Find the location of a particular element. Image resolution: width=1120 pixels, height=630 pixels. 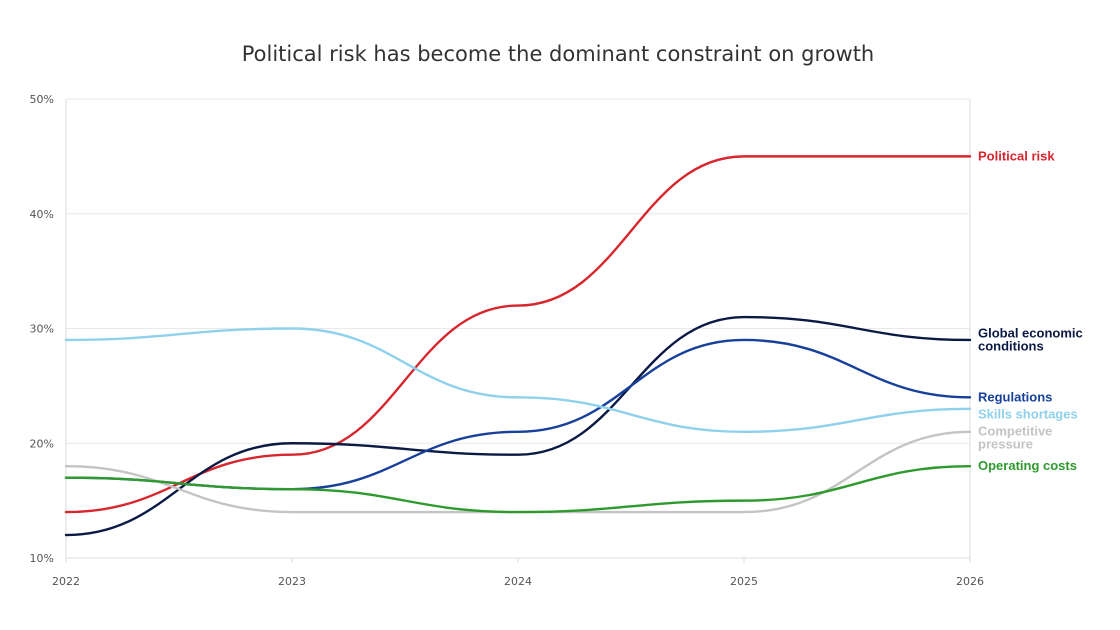

x-tick-label: 2023 is located at coordinates (292, 581).